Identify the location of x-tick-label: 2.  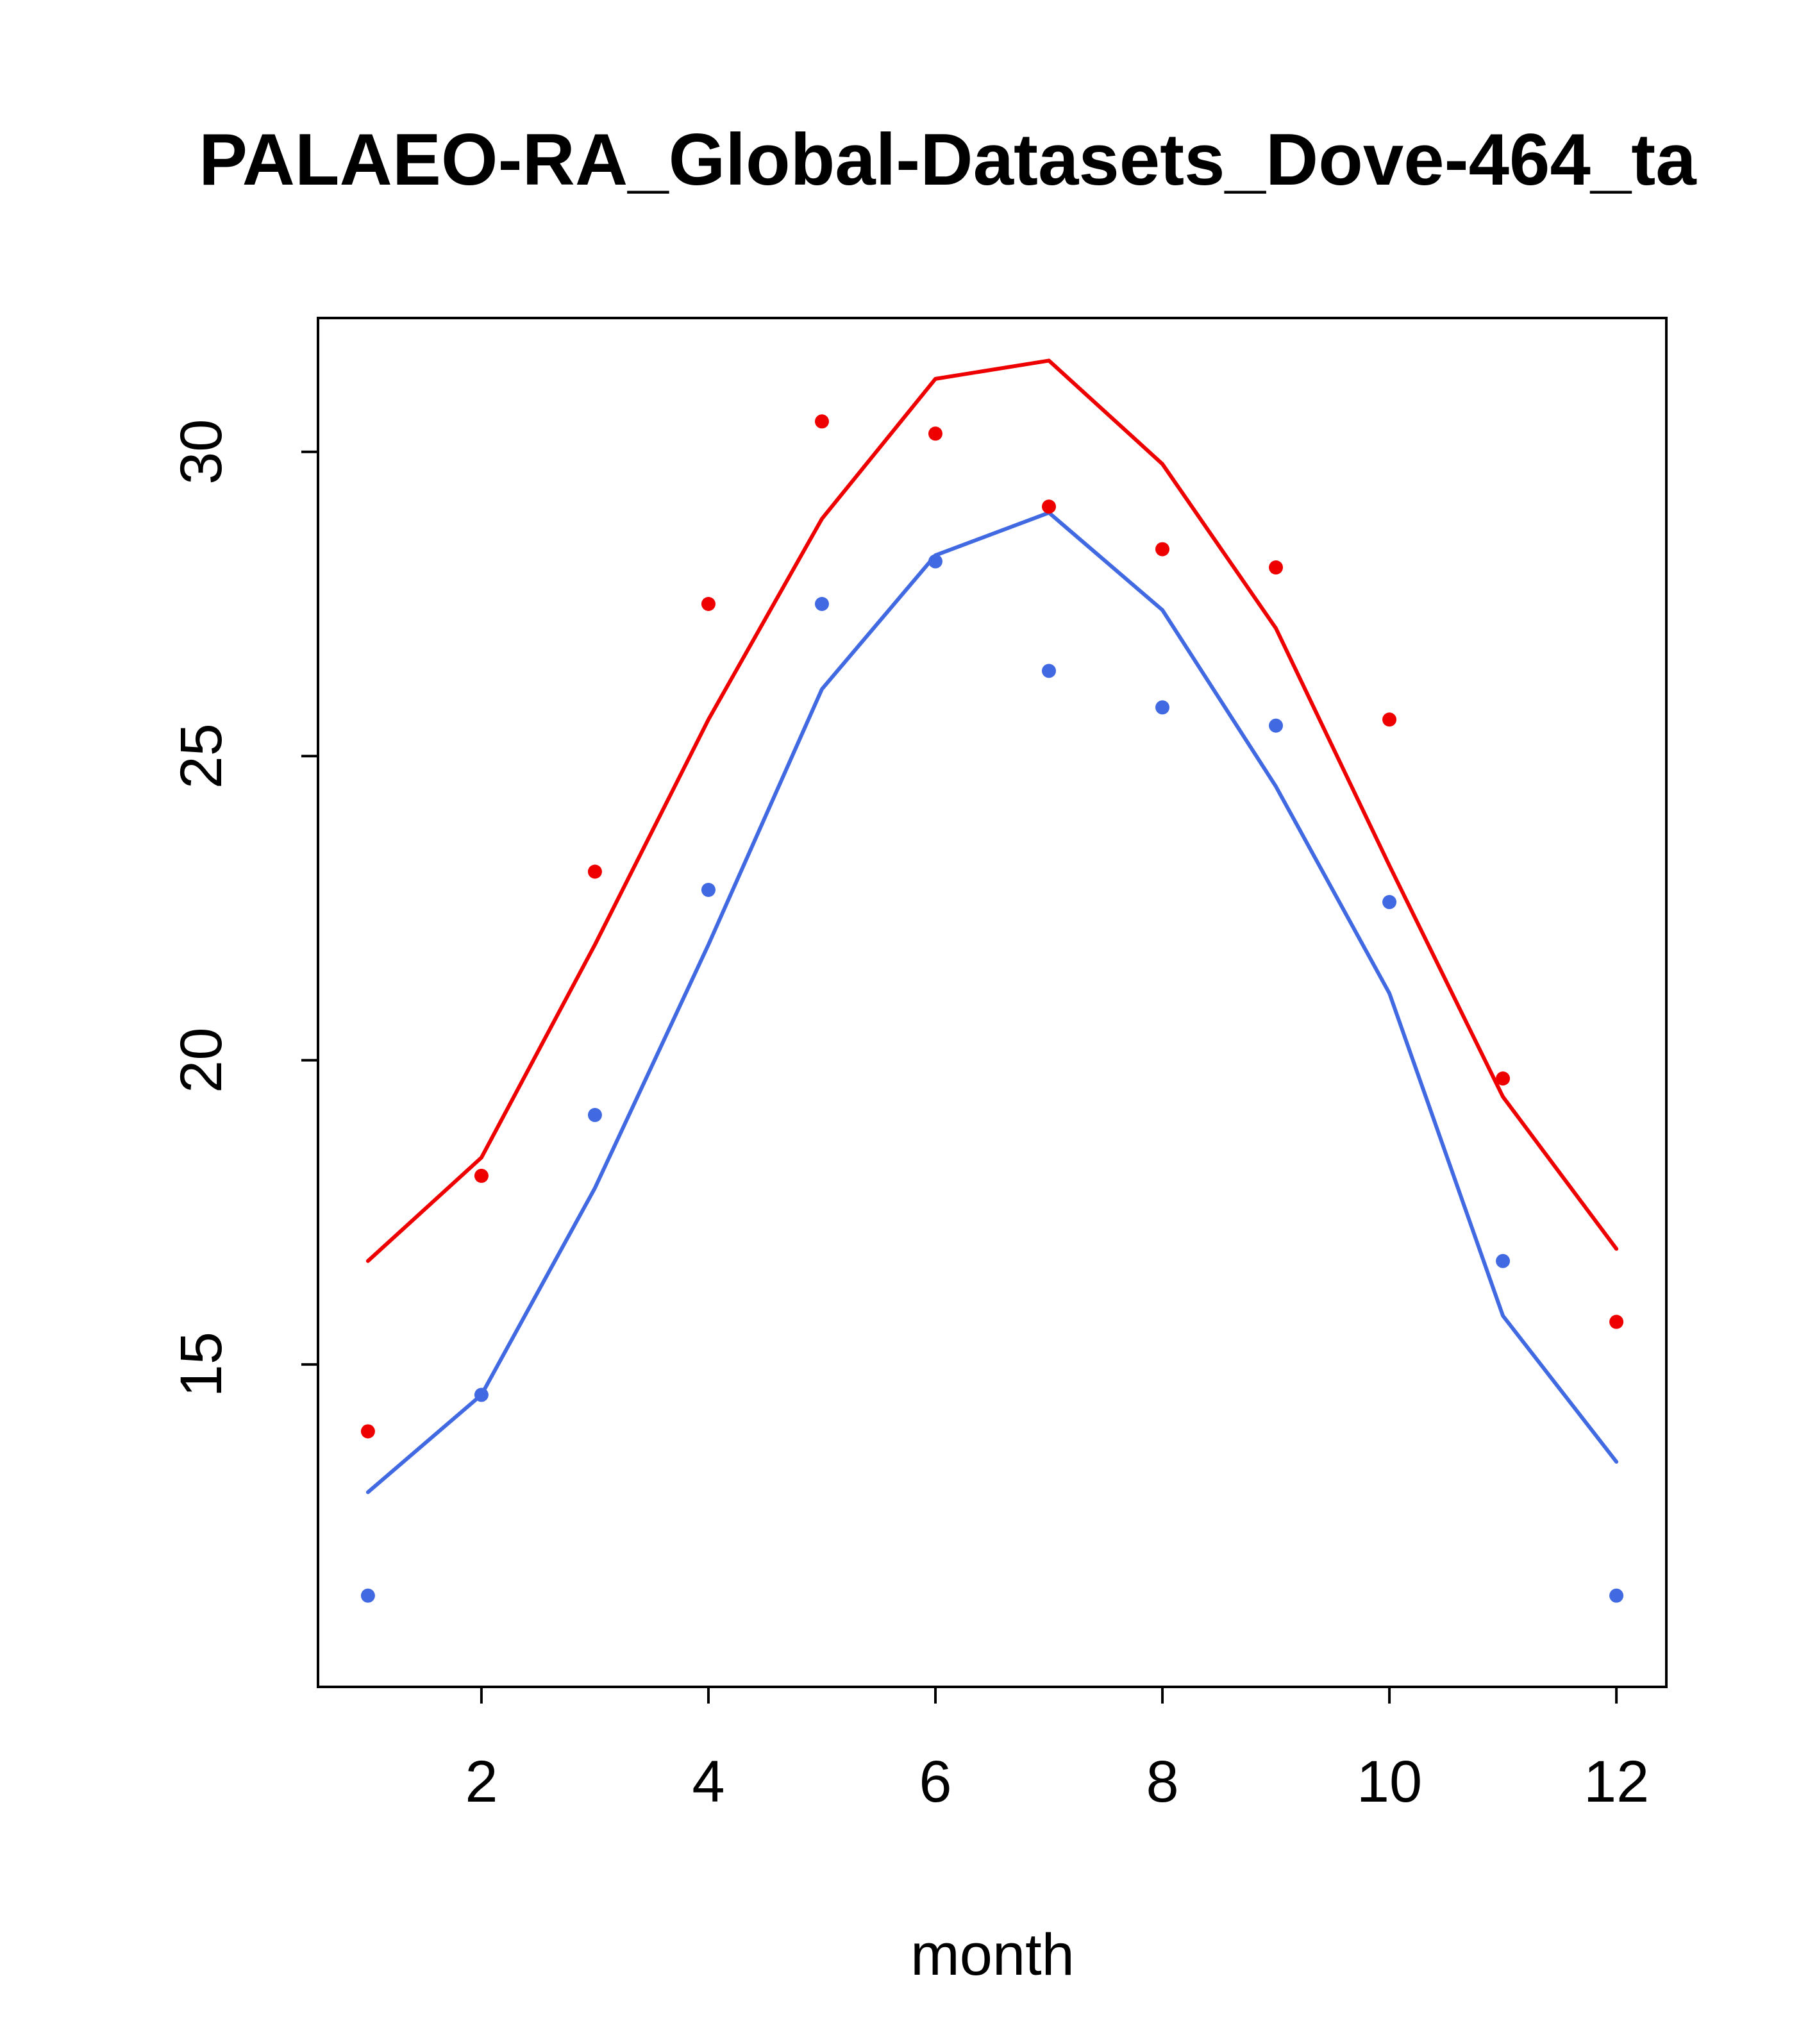
(481, 1781).